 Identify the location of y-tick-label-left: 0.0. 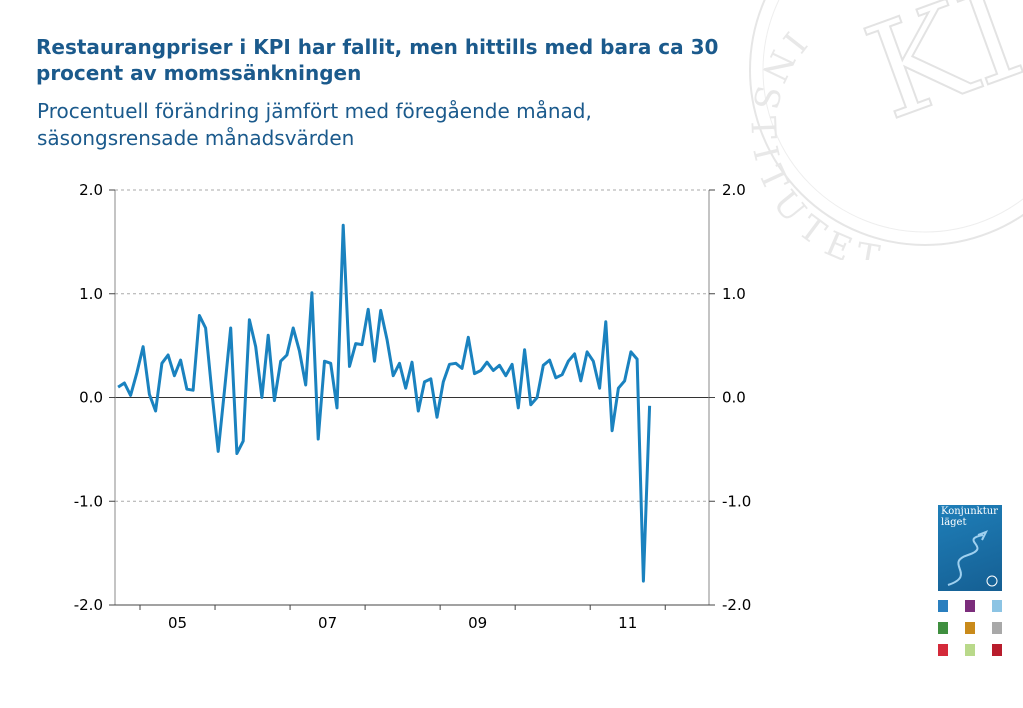
(91, 398).